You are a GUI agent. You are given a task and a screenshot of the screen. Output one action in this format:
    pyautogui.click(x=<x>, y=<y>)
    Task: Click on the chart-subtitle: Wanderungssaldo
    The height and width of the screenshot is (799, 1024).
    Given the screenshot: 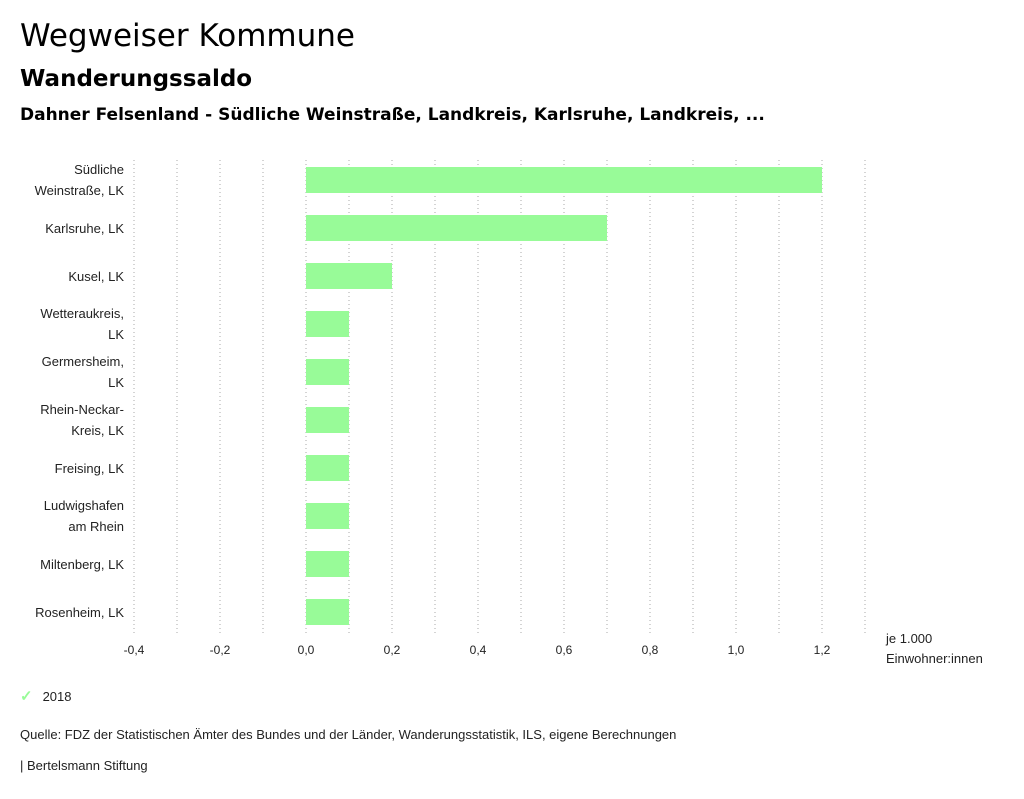 What is the action you would take?
    pyautogui.click(x=136, y=79)
    